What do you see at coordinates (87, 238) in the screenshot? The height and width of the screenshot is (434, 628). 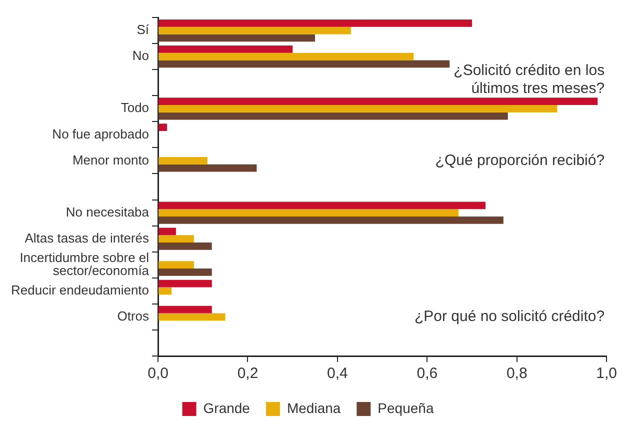 I see `y-tick-label: Altas tasas de interés` at bounding box center [87, 238].